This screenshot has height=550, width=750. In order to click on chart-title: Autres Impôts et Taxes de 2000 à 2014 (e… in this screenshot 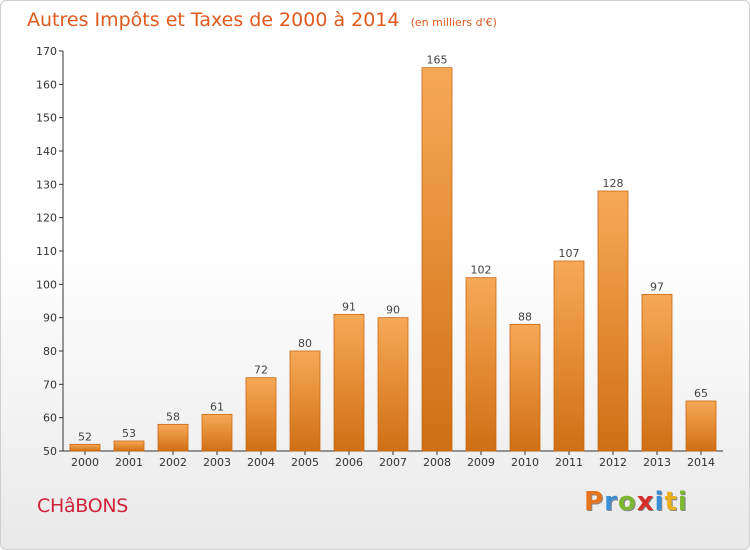, I will do `click(262, 20)`.